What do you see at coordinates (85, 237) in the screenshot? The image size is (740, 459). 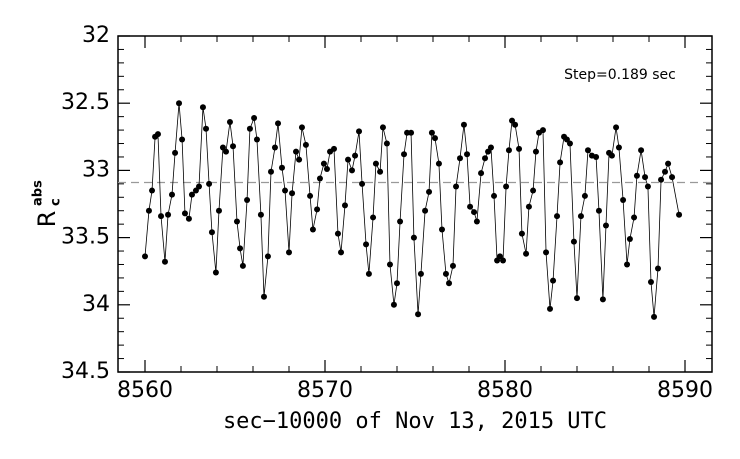 I see `y-tick-label: 33.5` at bounding box center [85, 237].